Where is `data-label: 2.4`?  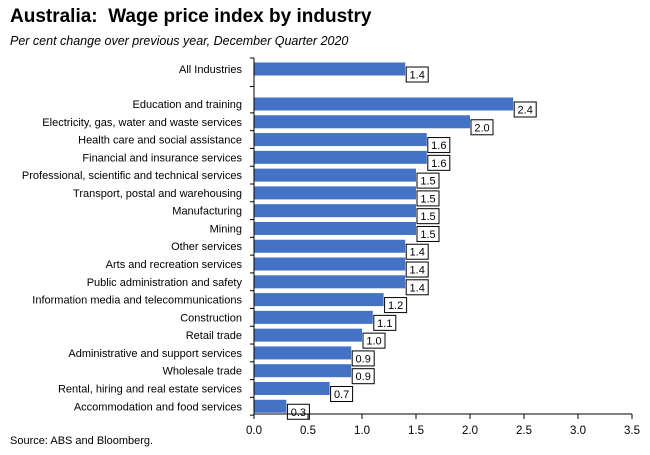 data-label: 2.4 is located at coordinates (525, 111).